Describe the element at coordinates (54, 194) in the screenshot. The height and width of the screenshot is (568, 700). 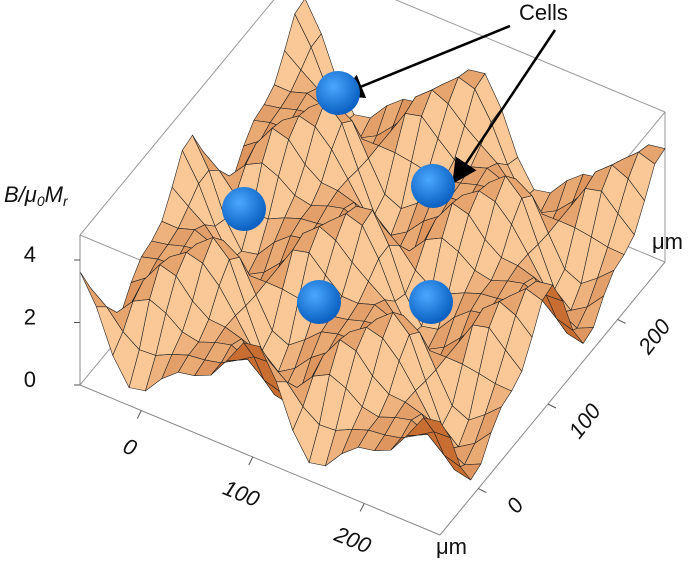
I see `z-label-part: M` at that location.